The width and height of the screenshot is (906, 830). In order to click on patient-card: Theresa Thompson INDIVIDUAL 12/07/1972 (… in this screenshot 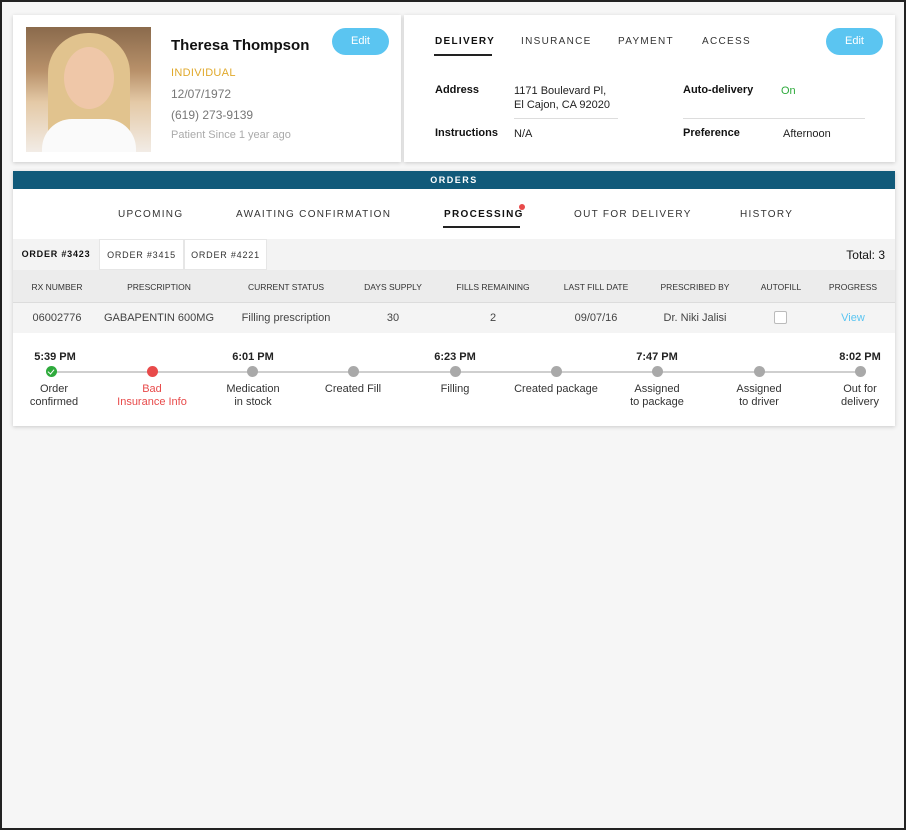, I will do `click(207, 88)`.